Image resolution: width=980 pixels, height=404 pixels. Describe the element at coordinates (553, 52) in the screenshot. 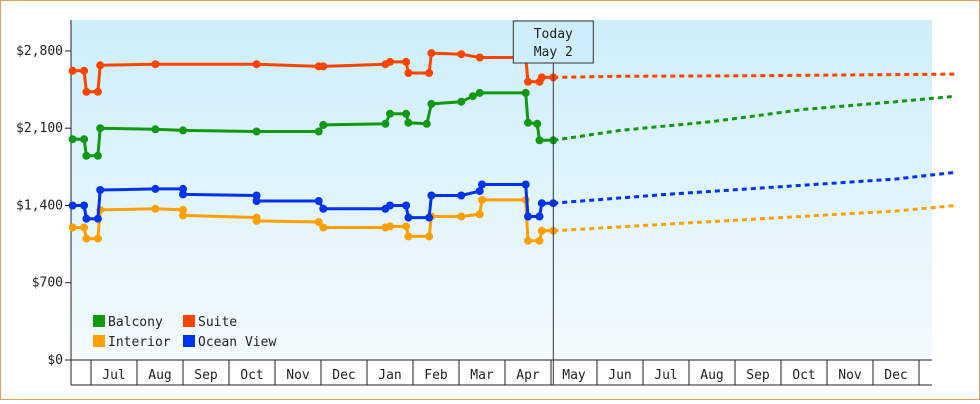

I see `today-date: May 2` at that location.